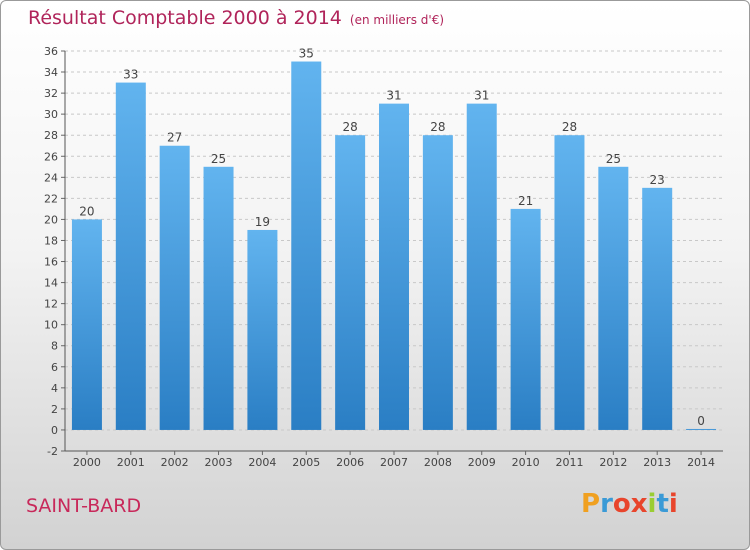 The width and height of the screenshot is (750, 550). I want to click on proxiti-logo: Proxiti, so click(629, 504).